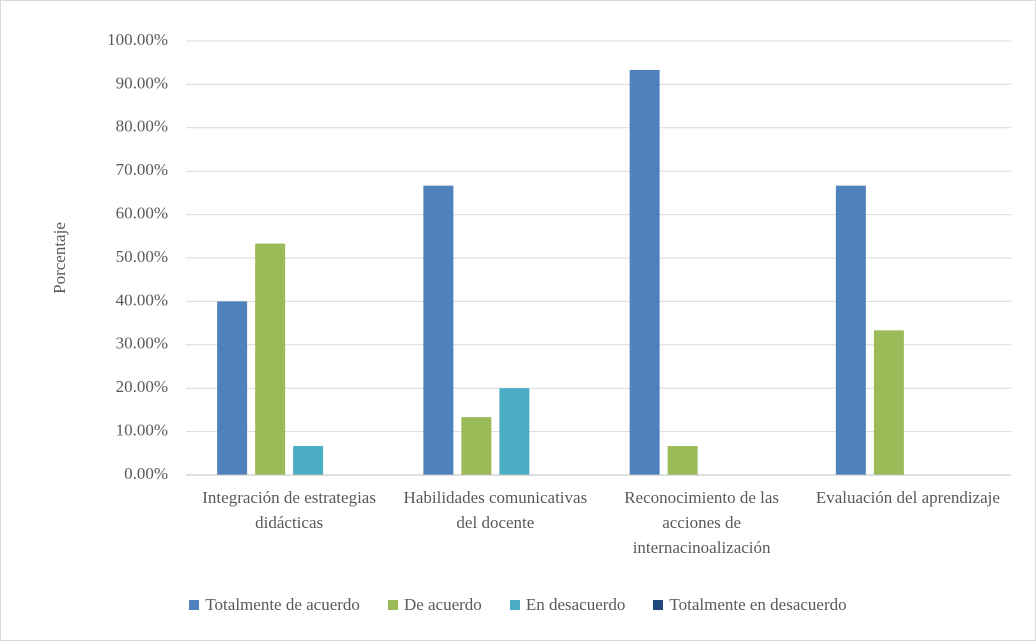 This screenshot has height=641, width=1036. I want to click on legend-item: En desacuerdo, so click(567, 605).